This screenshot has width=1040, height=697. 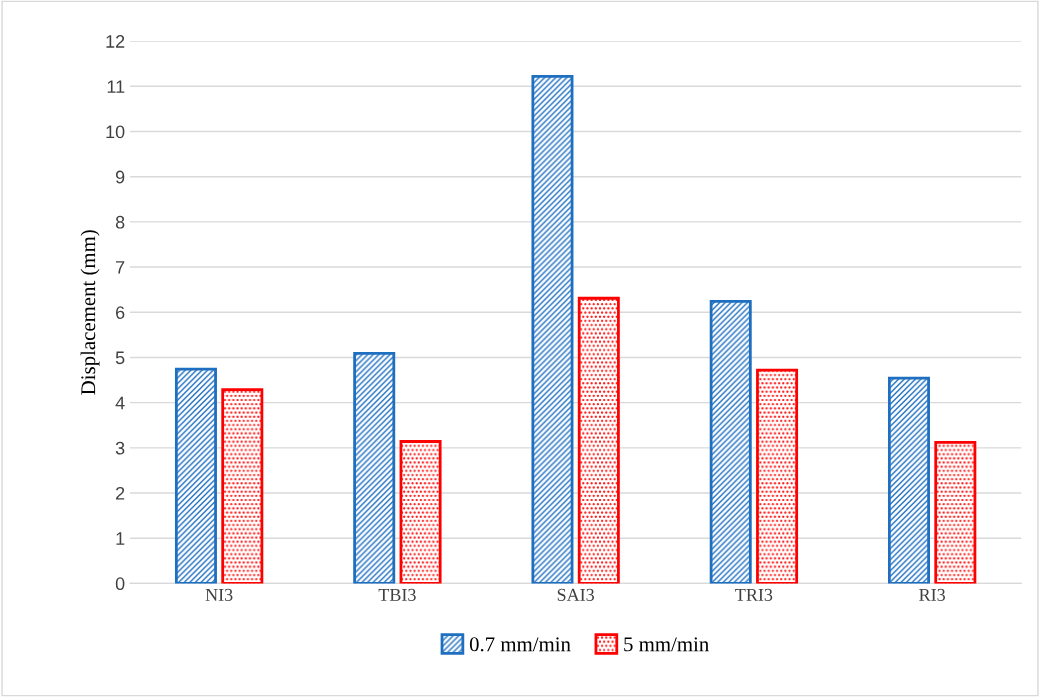 I want to click on y-tick-label: 0, so click(x=120, y=584).